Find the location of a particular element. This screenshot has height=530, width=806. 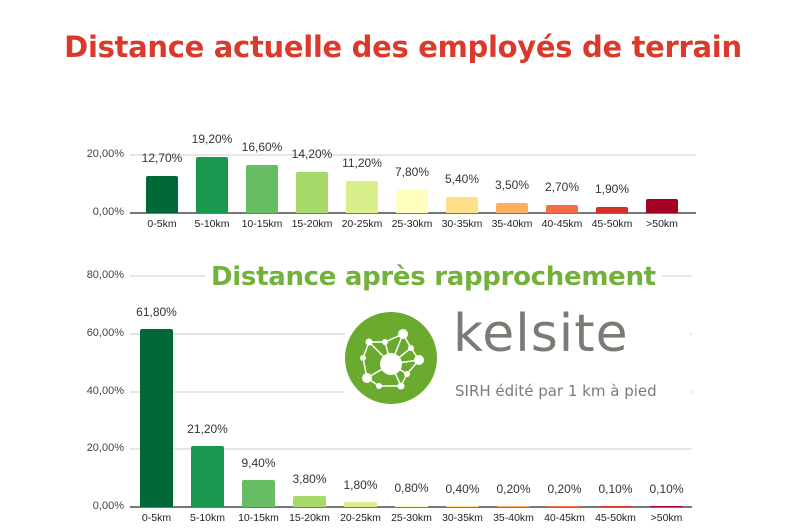

value-label: 14,20% is located at coordinates (312, 153).